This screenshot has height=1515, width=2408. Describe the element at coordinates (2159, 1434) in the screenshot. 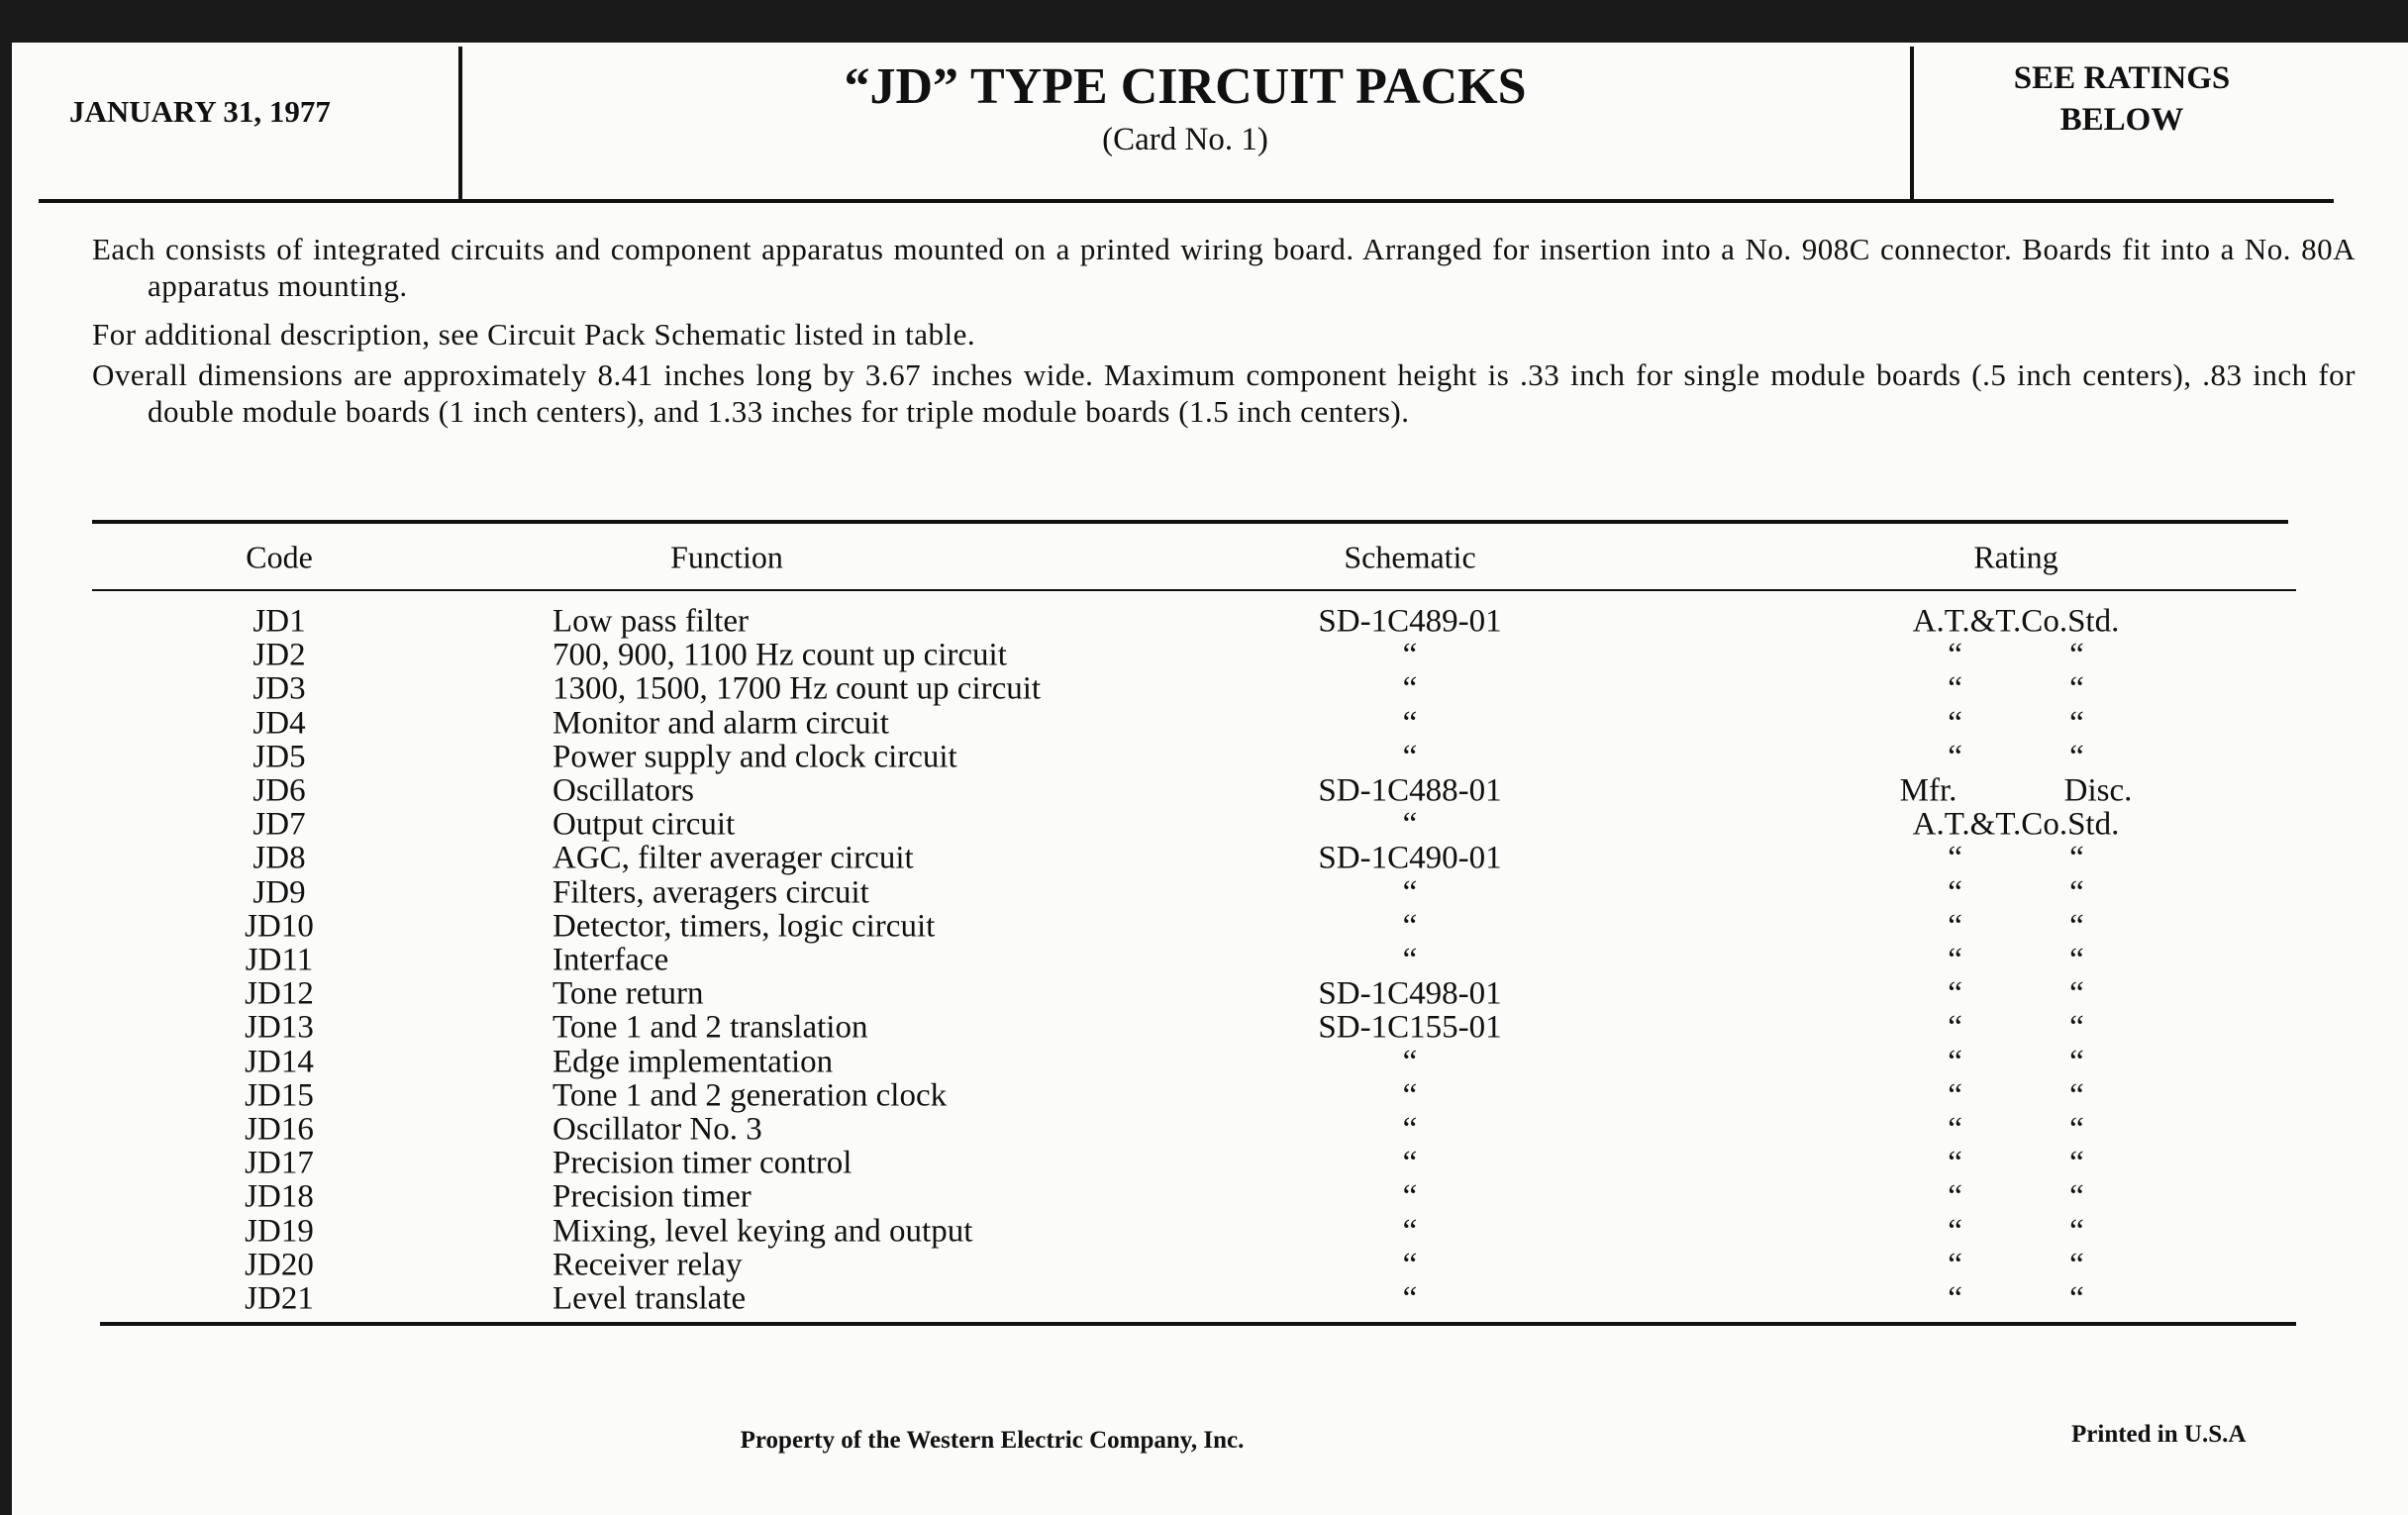

I see `footer-printed: Printed in U.S.A` at that location.